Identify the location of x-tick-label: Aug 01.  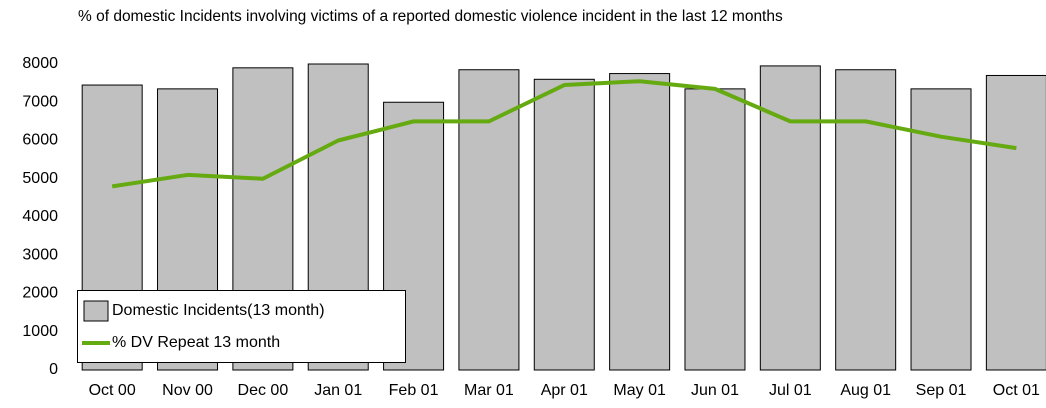
(865, 390).